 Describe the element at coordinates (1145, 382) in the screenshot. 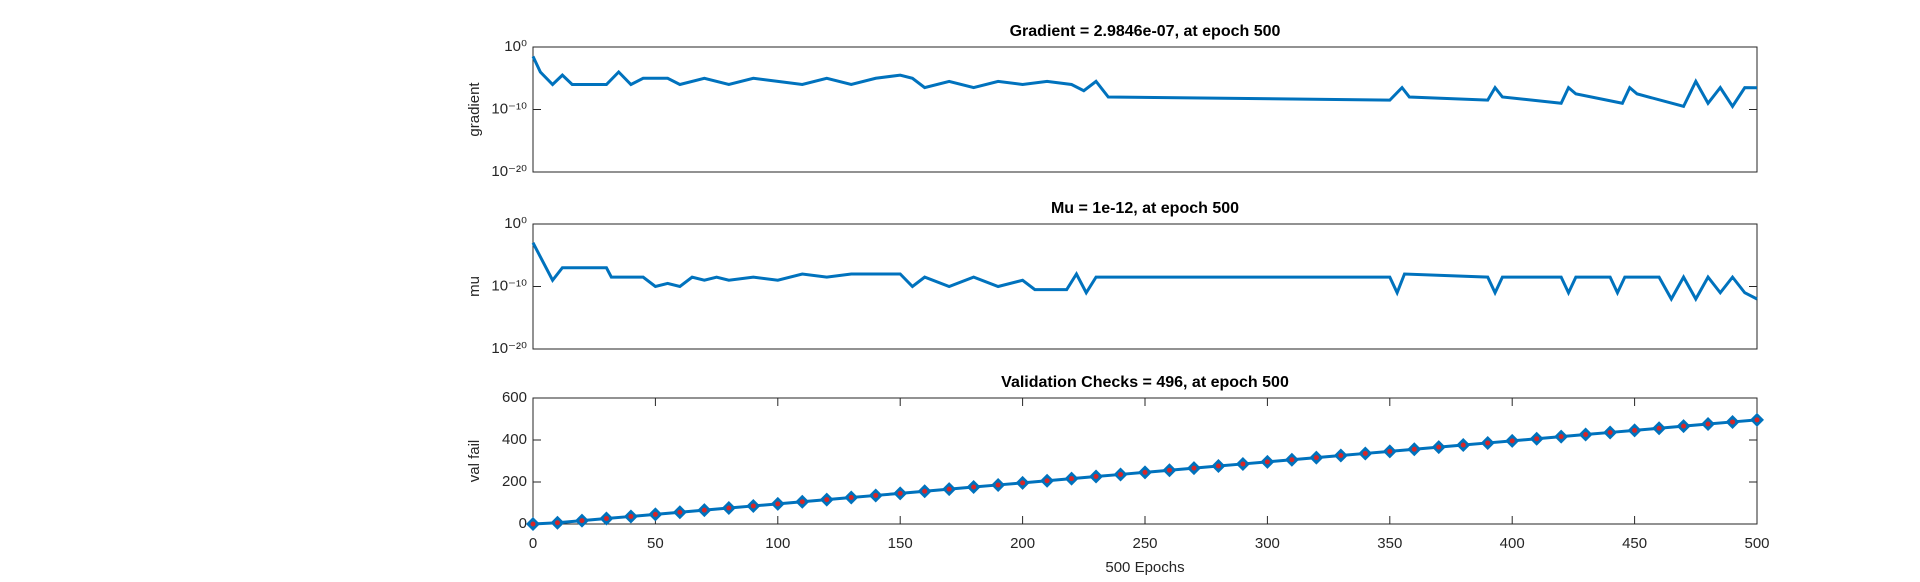

I see `chart-title: Validation Checks = 496, at epoch 500` at that location.